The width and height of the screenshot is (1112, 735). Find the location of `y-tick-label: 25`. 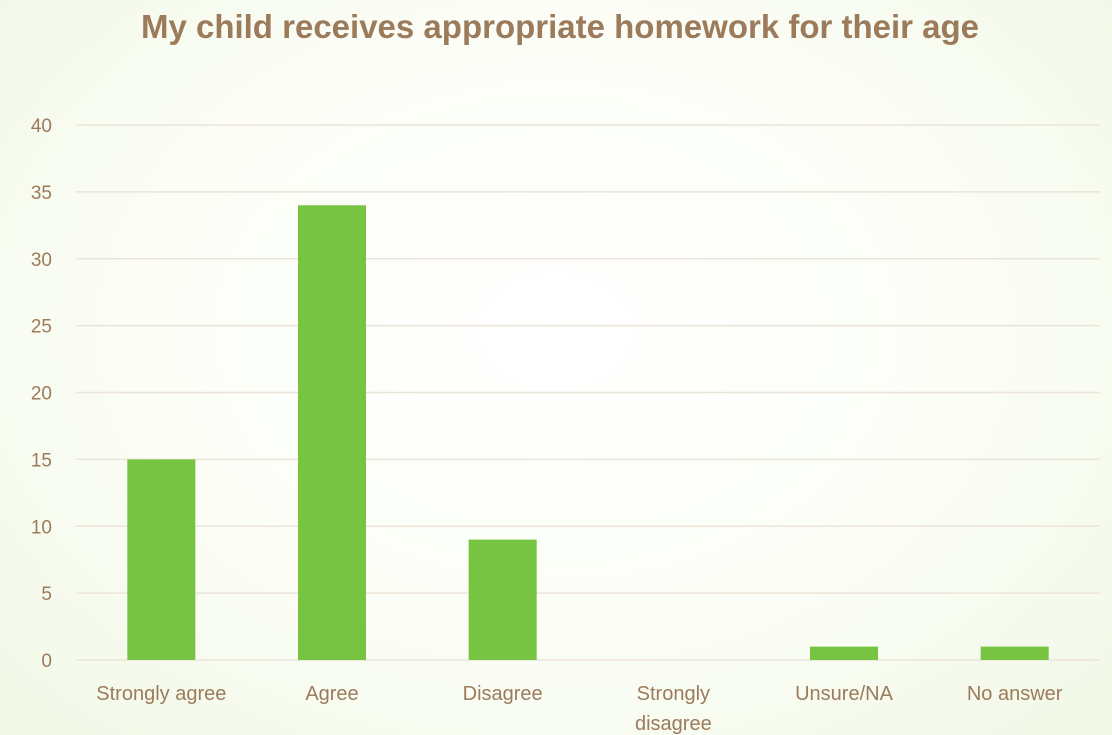

y-tick-label: 25 is located at coordinates (41, 327).